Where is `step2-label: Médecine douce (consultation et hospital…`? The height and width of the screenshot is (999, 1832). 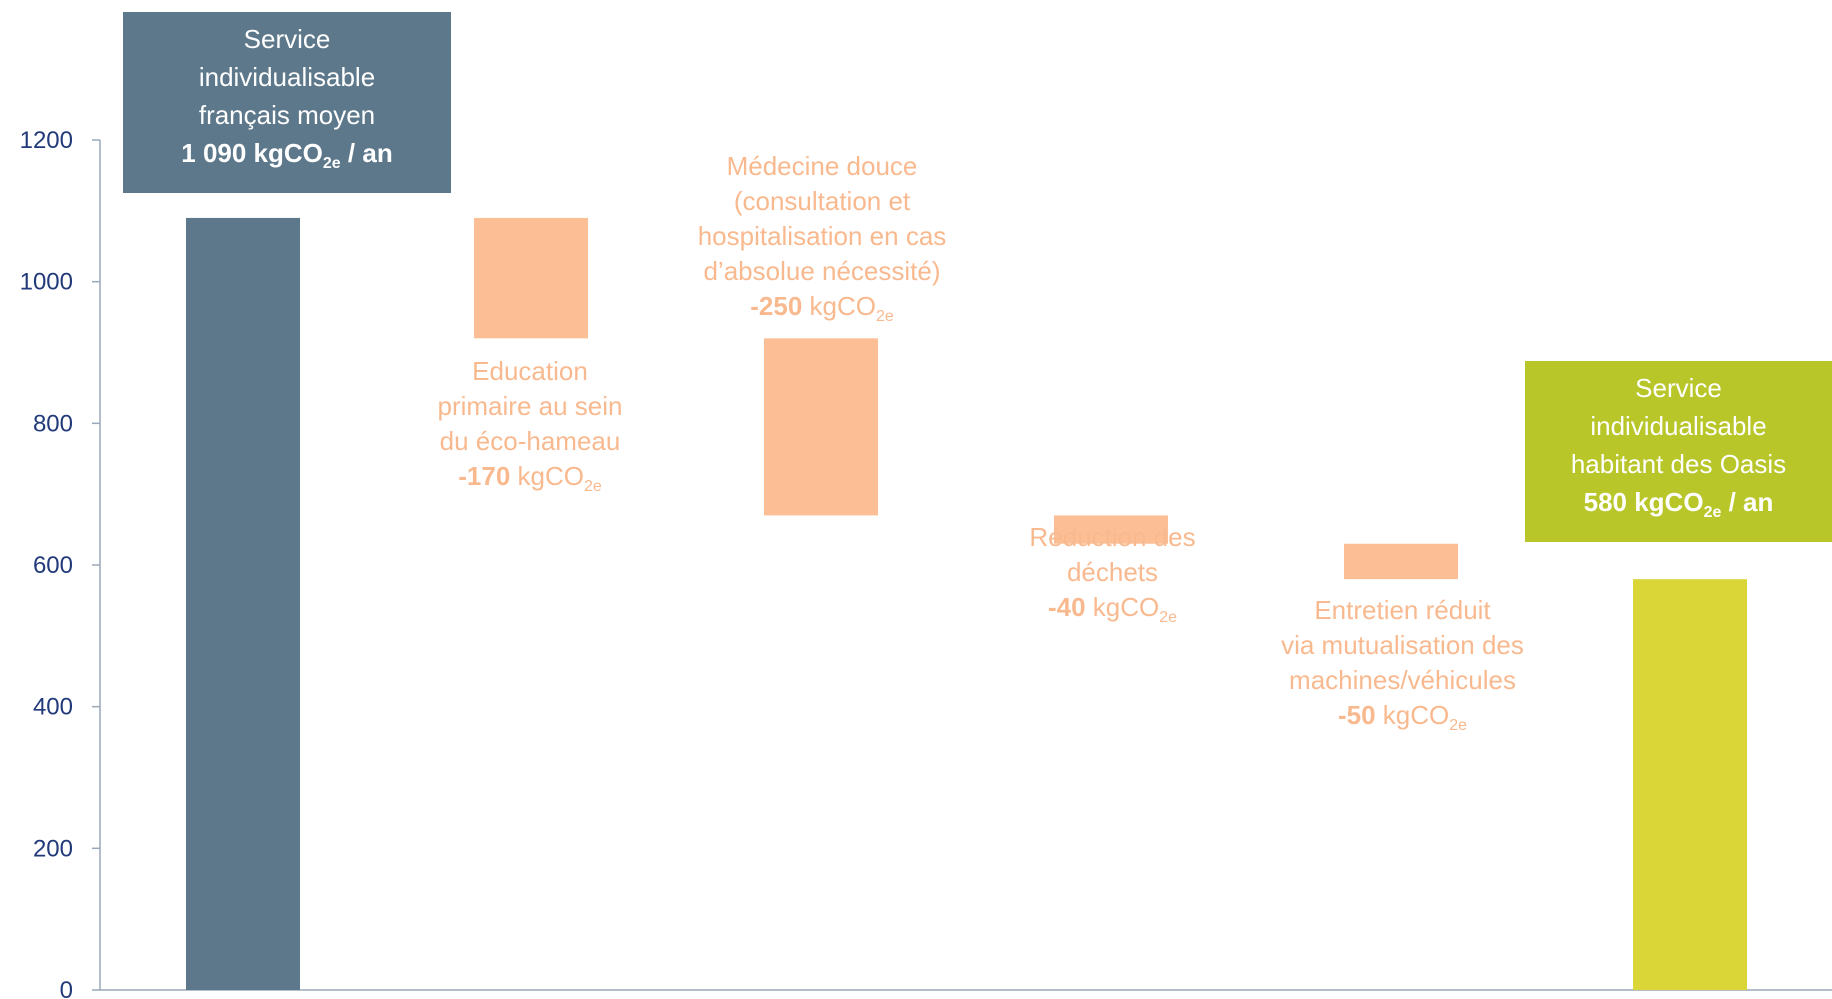
step2-label: Médecine douce (consultation et hospital… is located at coordinates (822, 237).